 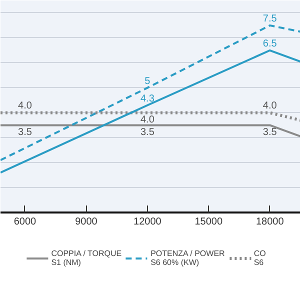 What do you see at coordinates (86, 222) in the screenshot?
I see `x-tick-label: 9000` at bounding box center [86, 222].